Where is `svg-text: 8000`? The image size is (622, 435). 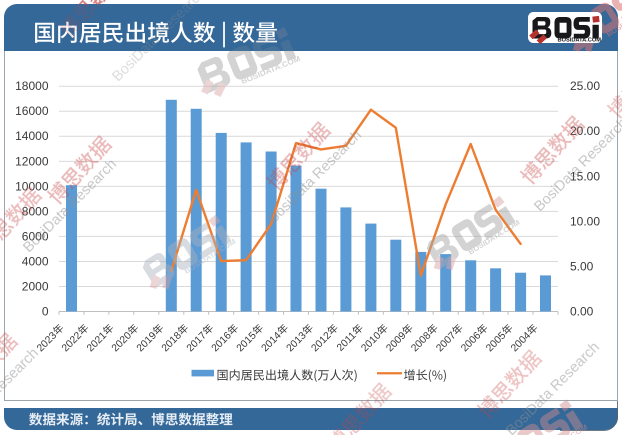 svg-text: 8000 is located at coordinates (35, 211).